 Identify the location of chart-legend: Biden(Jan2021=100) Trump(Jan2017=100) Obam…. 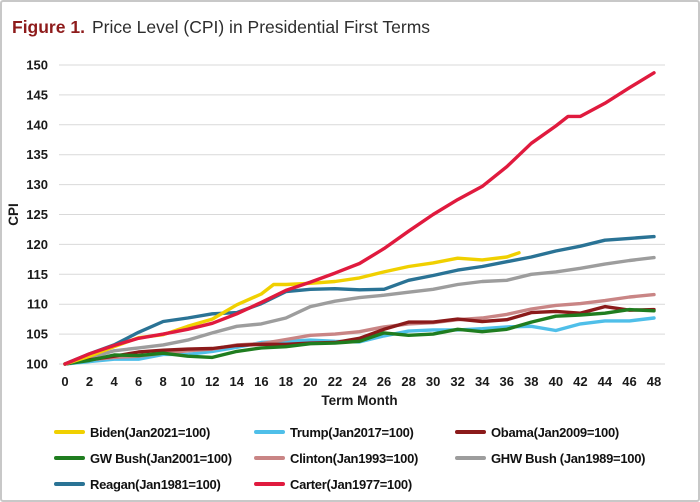
(374, 458).